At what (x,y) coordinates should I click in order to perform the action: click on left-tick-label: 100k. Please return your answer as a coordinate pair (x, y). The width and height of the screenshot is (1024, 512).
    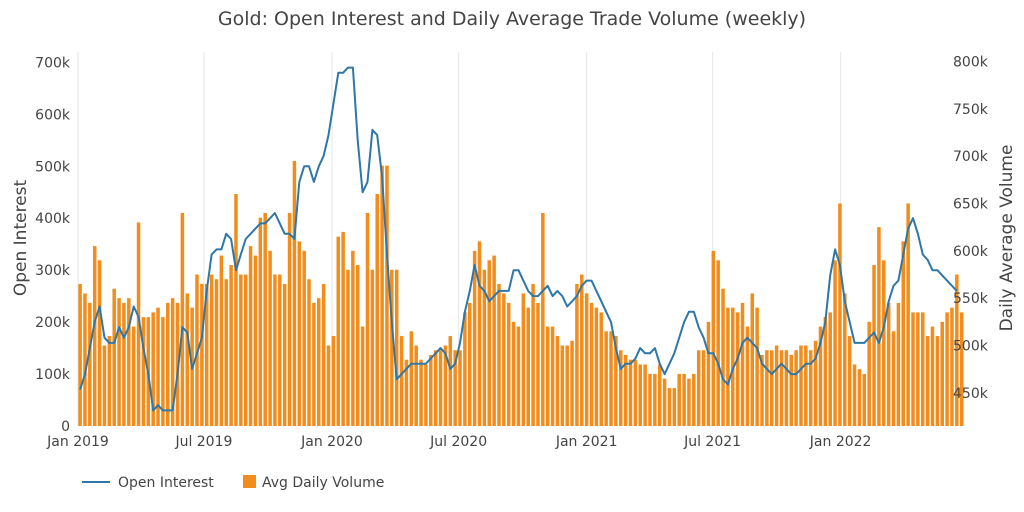
    Looking at the image, I should click on (53, 375).